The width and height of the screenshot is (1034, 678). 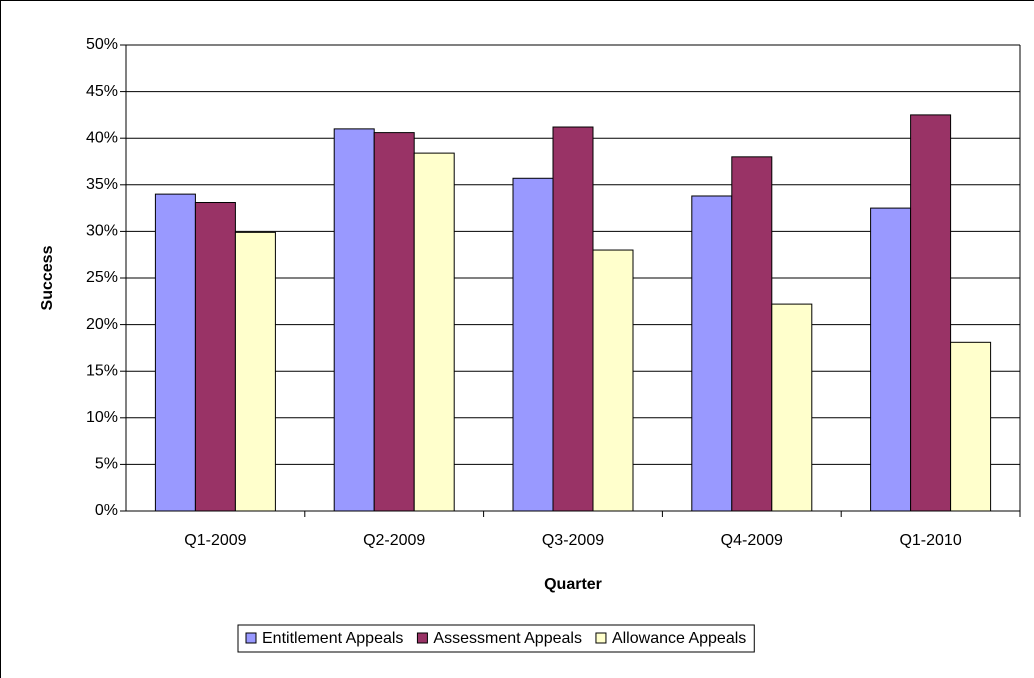 I want to click on y-tick-label: 10%, so click(x=102, y=417).